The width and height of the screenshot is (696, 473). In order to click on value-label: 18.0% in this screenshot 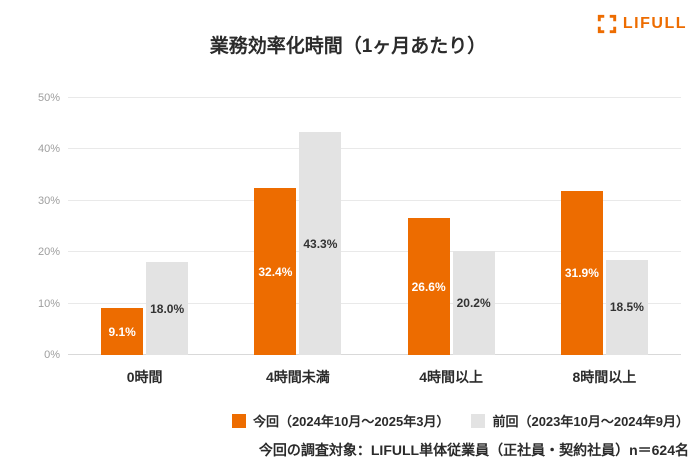, I will do `click(167, 308)`.